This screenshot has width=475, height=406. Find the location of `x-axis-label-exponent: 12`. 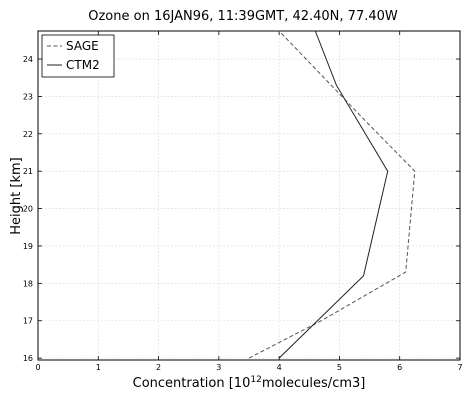

x-axis-label-exponent: 12 is located at coordinates (255, 380).